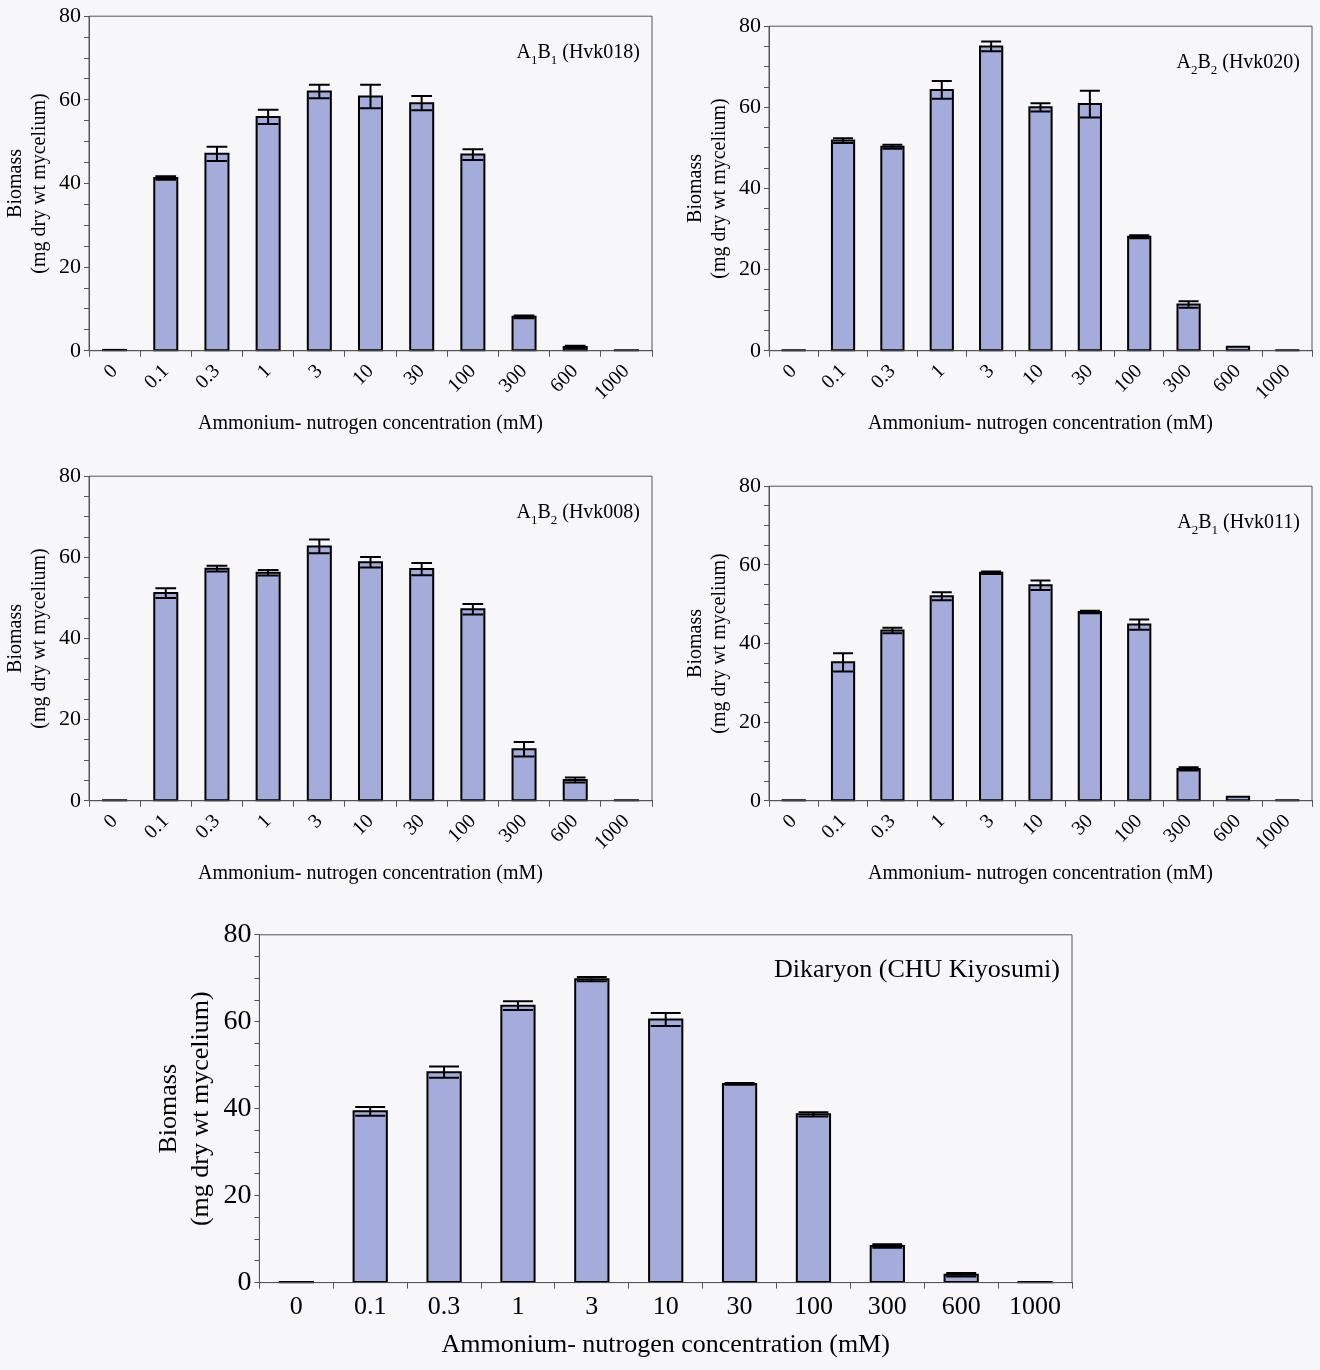  What do you see at coordinates (917, 968) in the screenshot?
I see `annotation: Dikaryon (CHU Kiyosumi)` at bounding box center [917, 968].